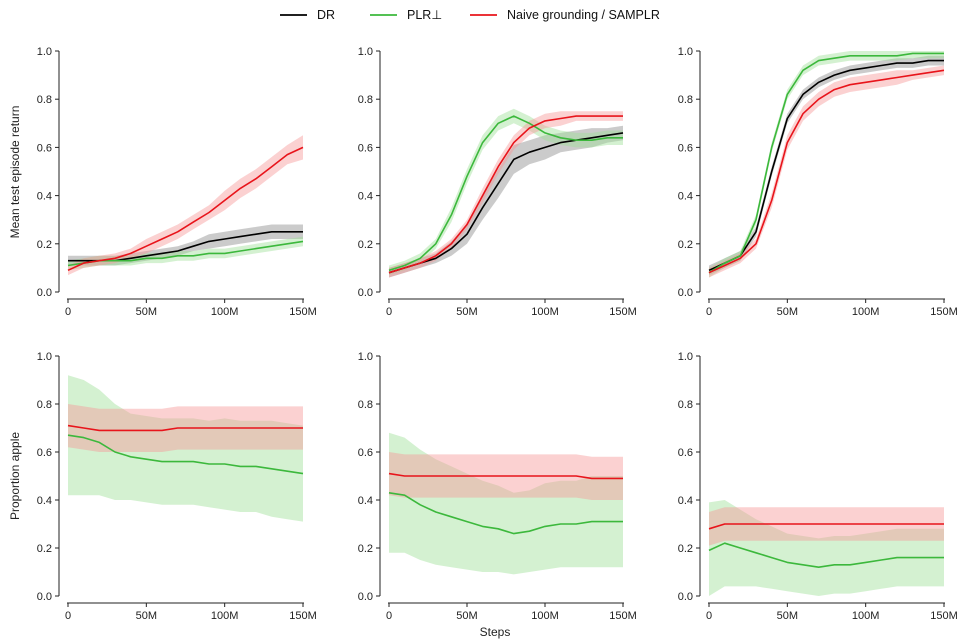 Image resolution: width=961 pixels, height=641 pixels. I want to click on legend-item-naive-grounding-samplr: Naive grounding / SAMPLR, so click(565, 15).